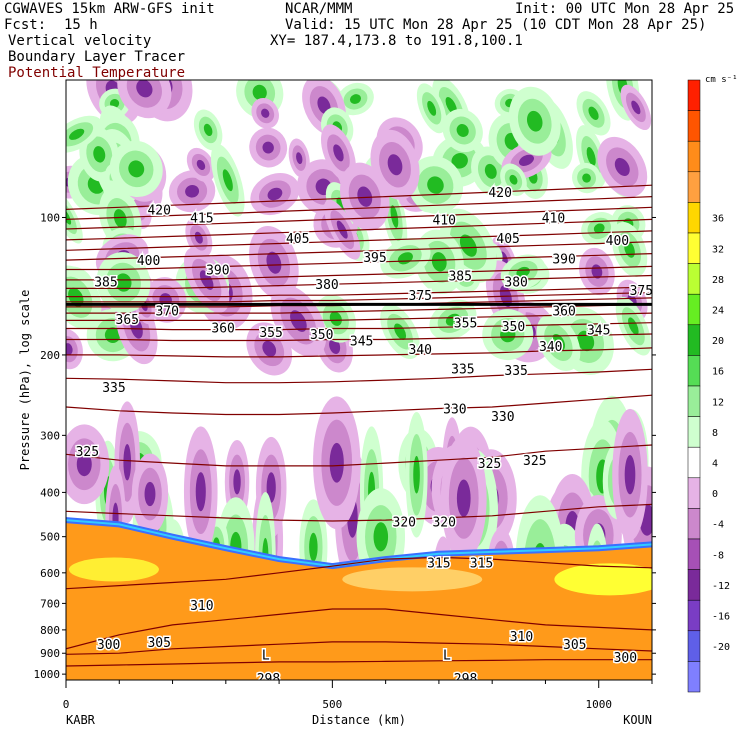 The width and height of the screenshot is (740, 740). Describe the element at coordinates (158, 210) in the screenshot. I see `contour-label: 420` at that location.